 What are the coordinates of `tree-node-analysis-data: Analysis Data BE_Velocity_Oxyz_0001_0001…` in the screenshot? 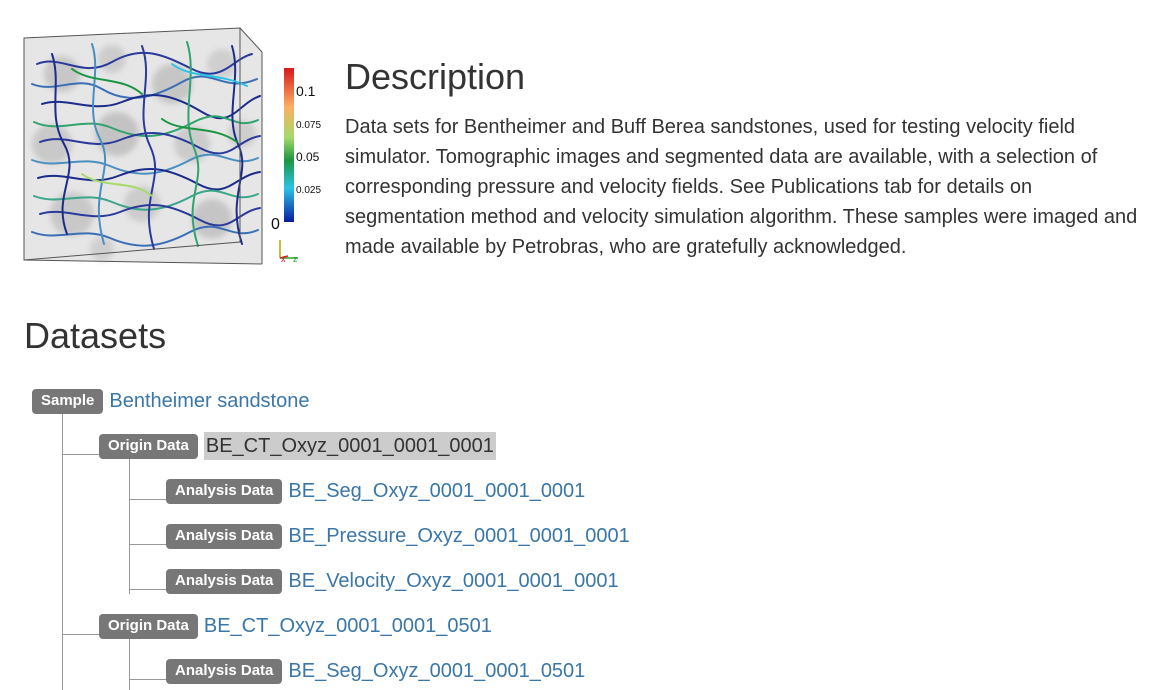 It's located at (392, 581).